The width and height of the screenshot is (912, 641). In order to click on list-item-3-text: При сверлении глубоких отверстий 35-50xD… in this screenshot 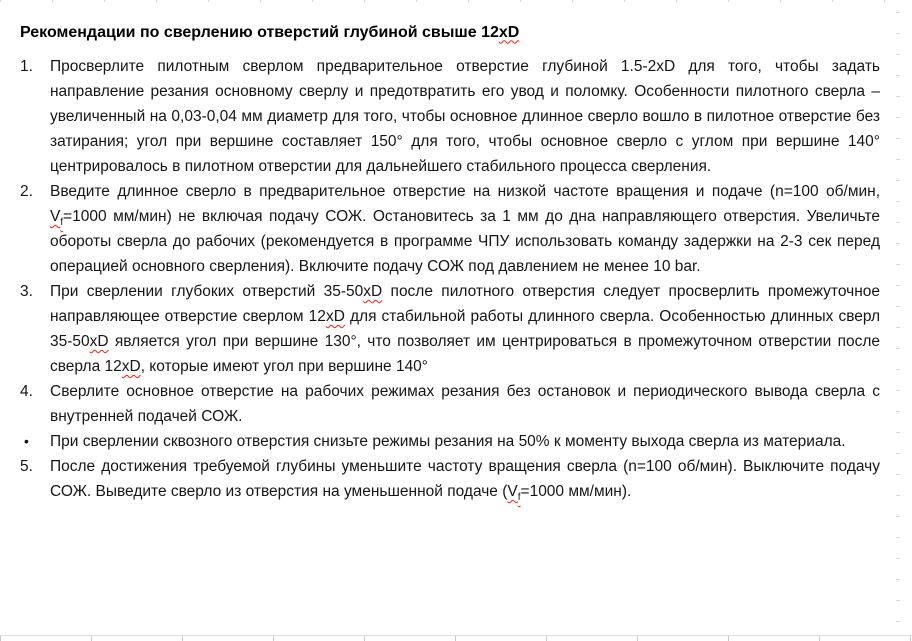, I will do `click(465, 329)`.